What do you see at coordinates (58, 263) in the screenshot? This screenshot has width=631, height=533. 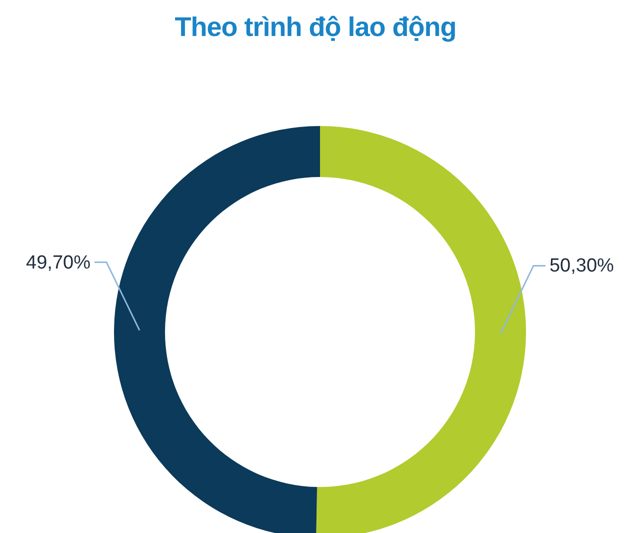 I see `data-label: 49,70%` at bounding box center [58, 263].